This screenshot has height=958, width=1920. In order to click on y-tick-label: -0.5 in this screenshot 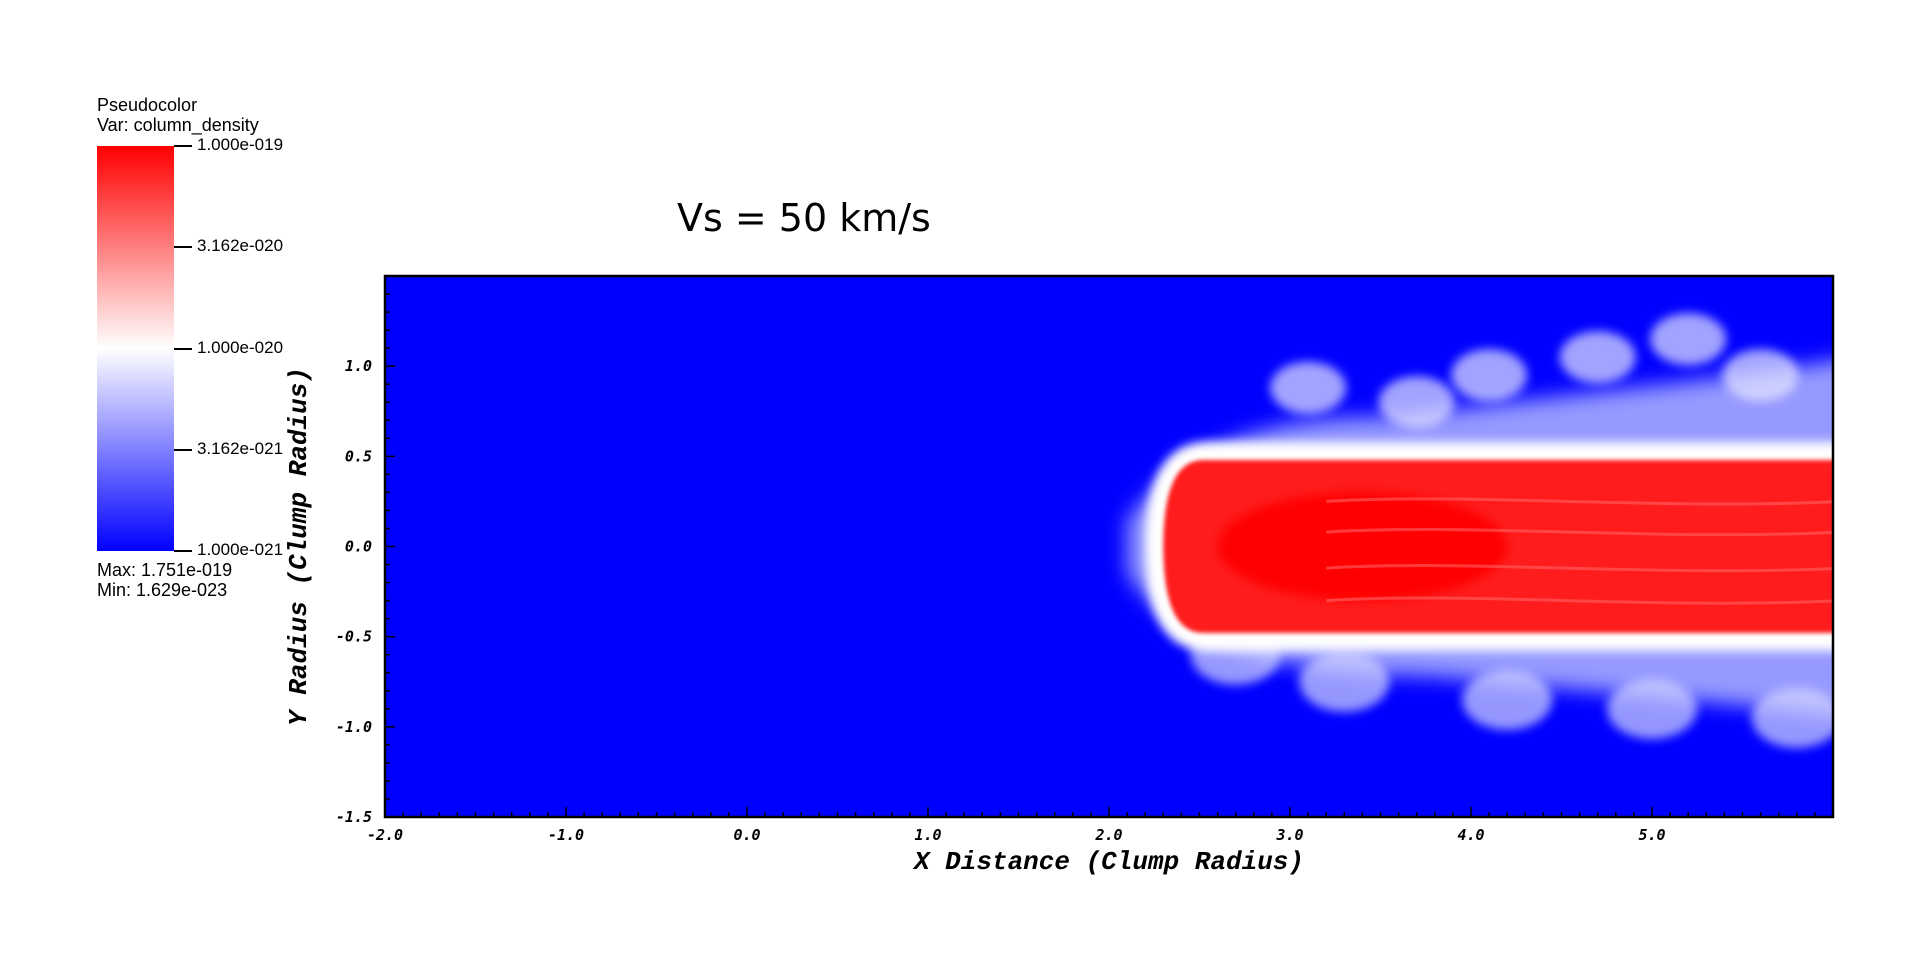, I will do `click(354, 637)`.